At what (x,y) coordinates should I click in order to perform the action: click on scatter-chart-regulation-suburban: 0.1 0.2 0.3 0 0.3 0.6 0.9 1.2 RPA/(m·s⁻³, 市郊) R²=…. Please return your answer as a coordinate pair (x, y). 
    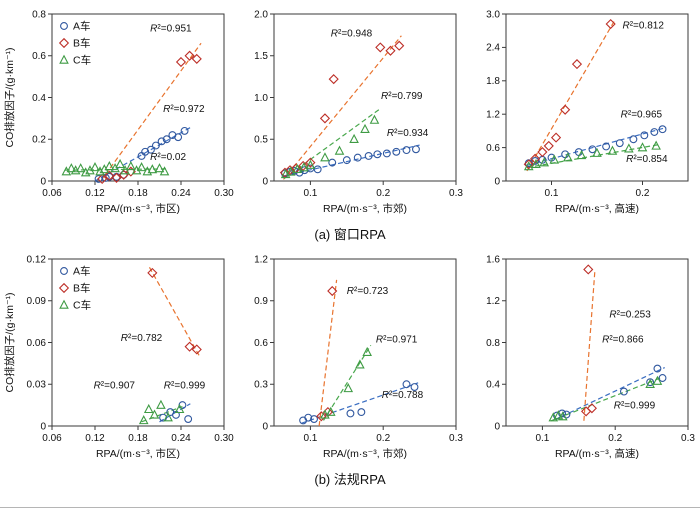
    Looking at the image, I should click on (350, 359).